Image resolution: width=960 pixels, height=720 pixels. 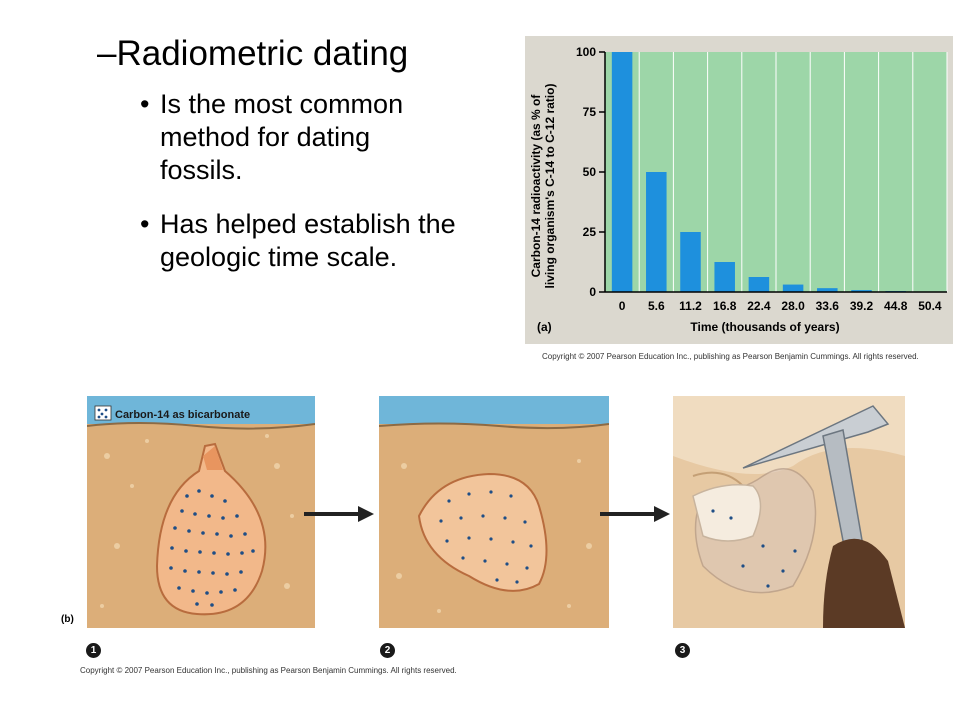 I want to click on x-tick-label: 39.2, so click(x=862, y=306).